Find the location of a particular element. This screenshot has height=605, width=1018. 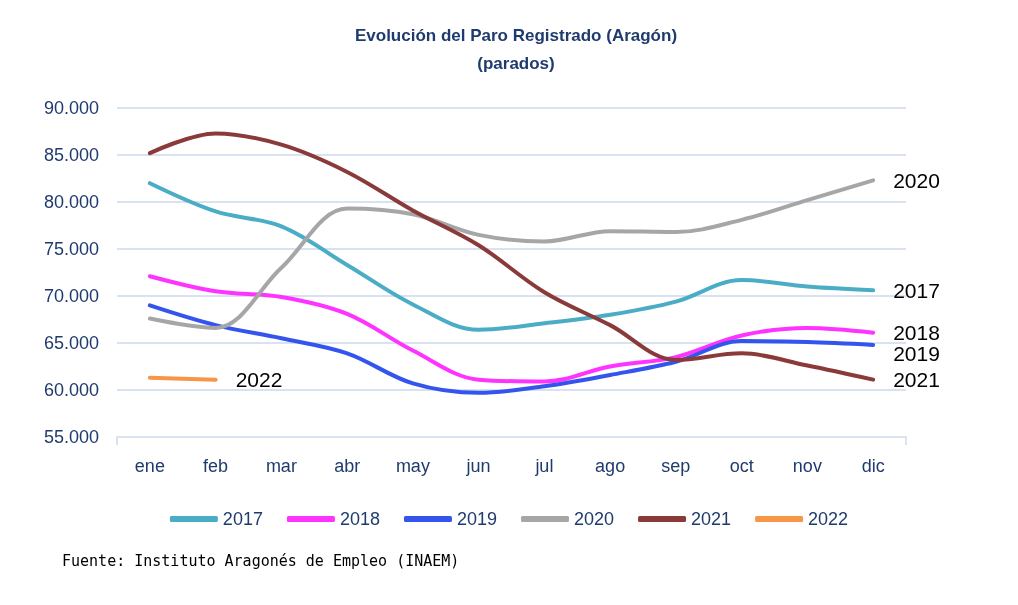

chart-title: Evolución del Paro Registrado (Aragón) is located at coordinates (516, 35).